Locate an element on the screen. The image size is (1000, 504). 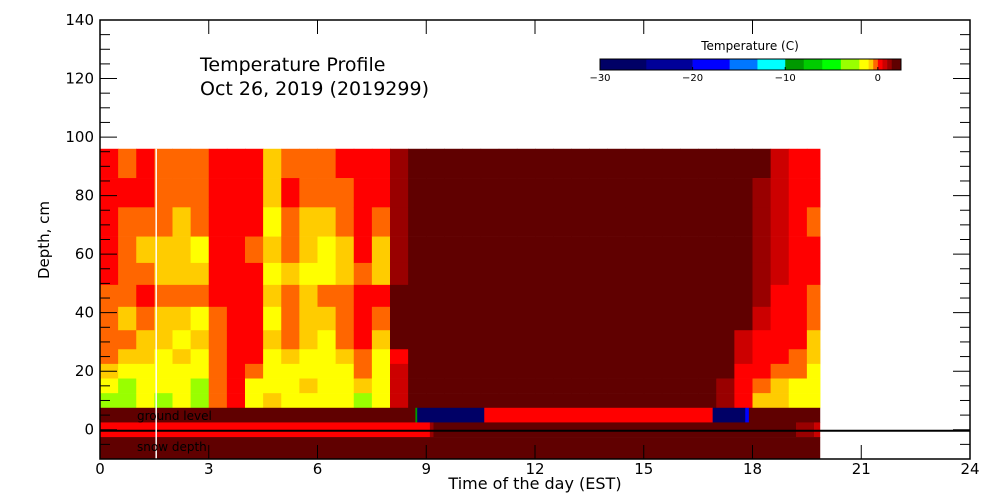
y-tick-label: 80 is located at coordinates (84, 196).